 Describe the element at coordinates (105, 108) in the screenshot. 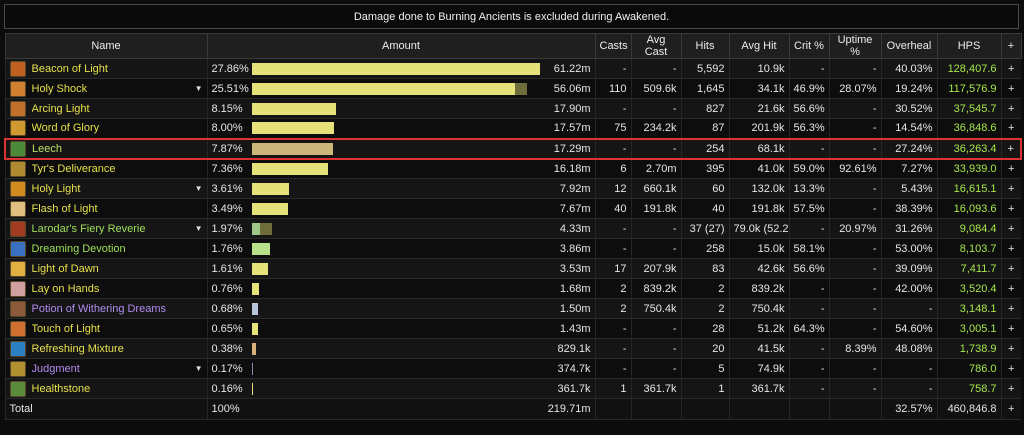

I see `name-cell: Arcing Light` at that location.